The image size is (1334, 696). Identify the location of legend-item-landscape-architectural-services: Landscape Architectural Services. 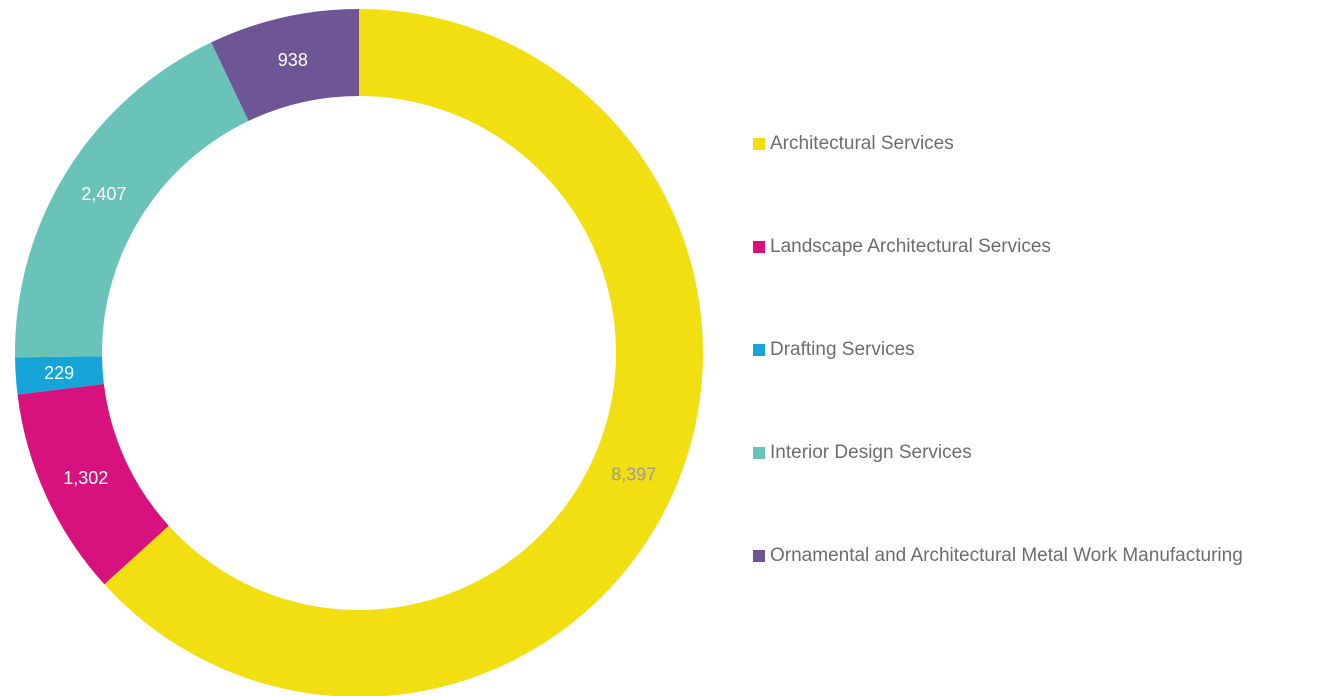
(902, 247).